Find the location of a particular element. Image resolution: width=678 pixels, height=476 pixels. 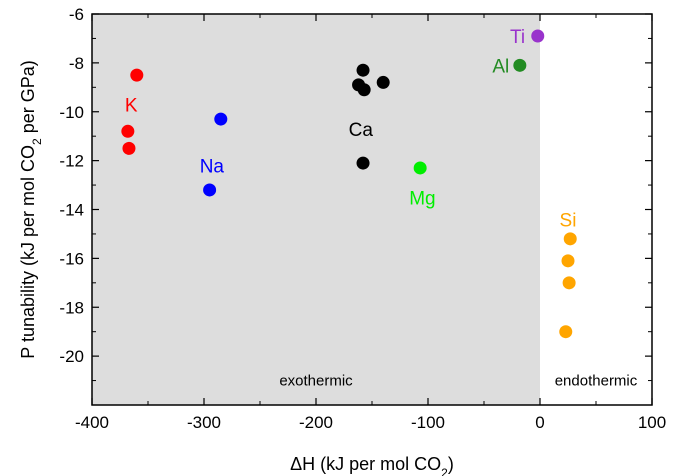

group-label-al: Al is located at coordinates (500, 66).